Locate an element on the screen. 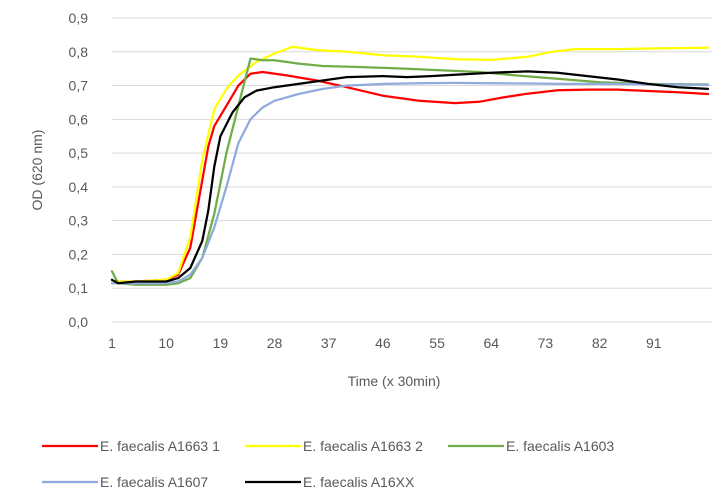 The width and height of the screenshot is (716, 497). legend-label: E. faecalis A1663 1 is located at coordinates (160, 446).